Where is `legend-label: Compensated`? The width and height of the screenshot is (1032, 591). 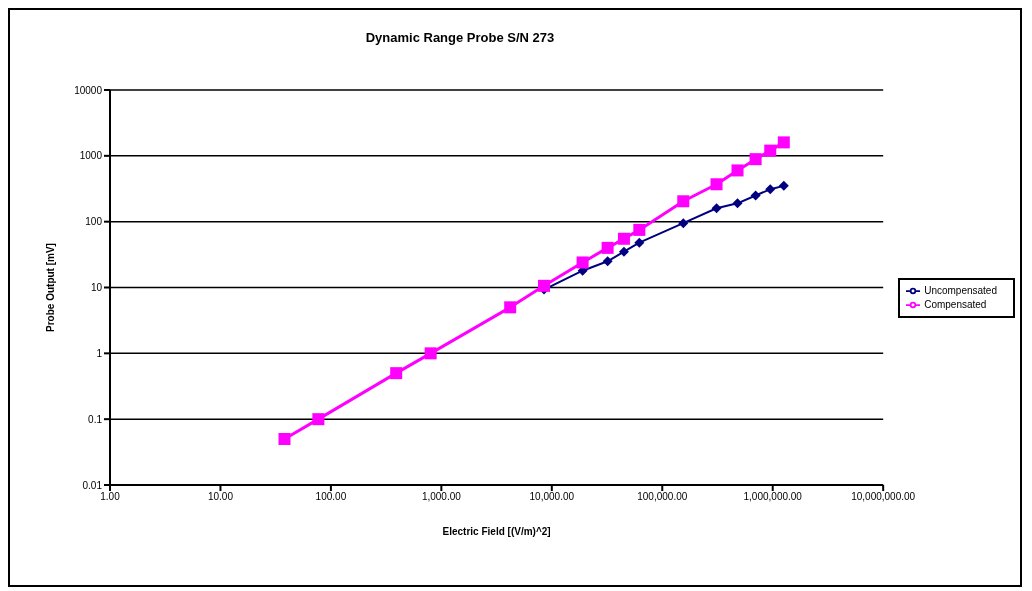
legend-label: Compensated is located at coordinates (955, 304).